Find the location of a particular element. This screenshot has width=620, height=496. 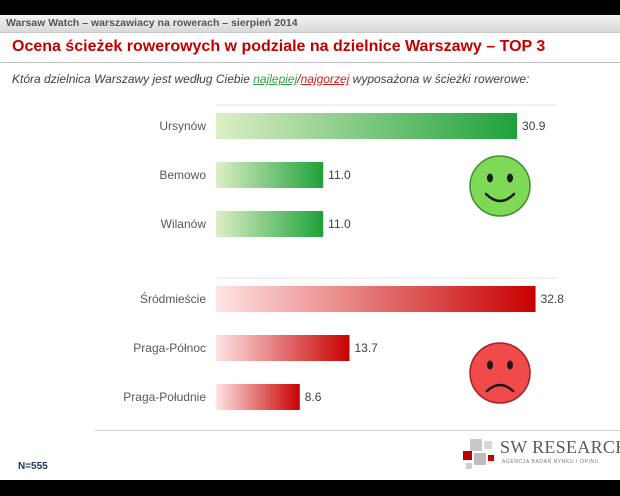

category-label: Bemowo is located at coordinates (182, 175).